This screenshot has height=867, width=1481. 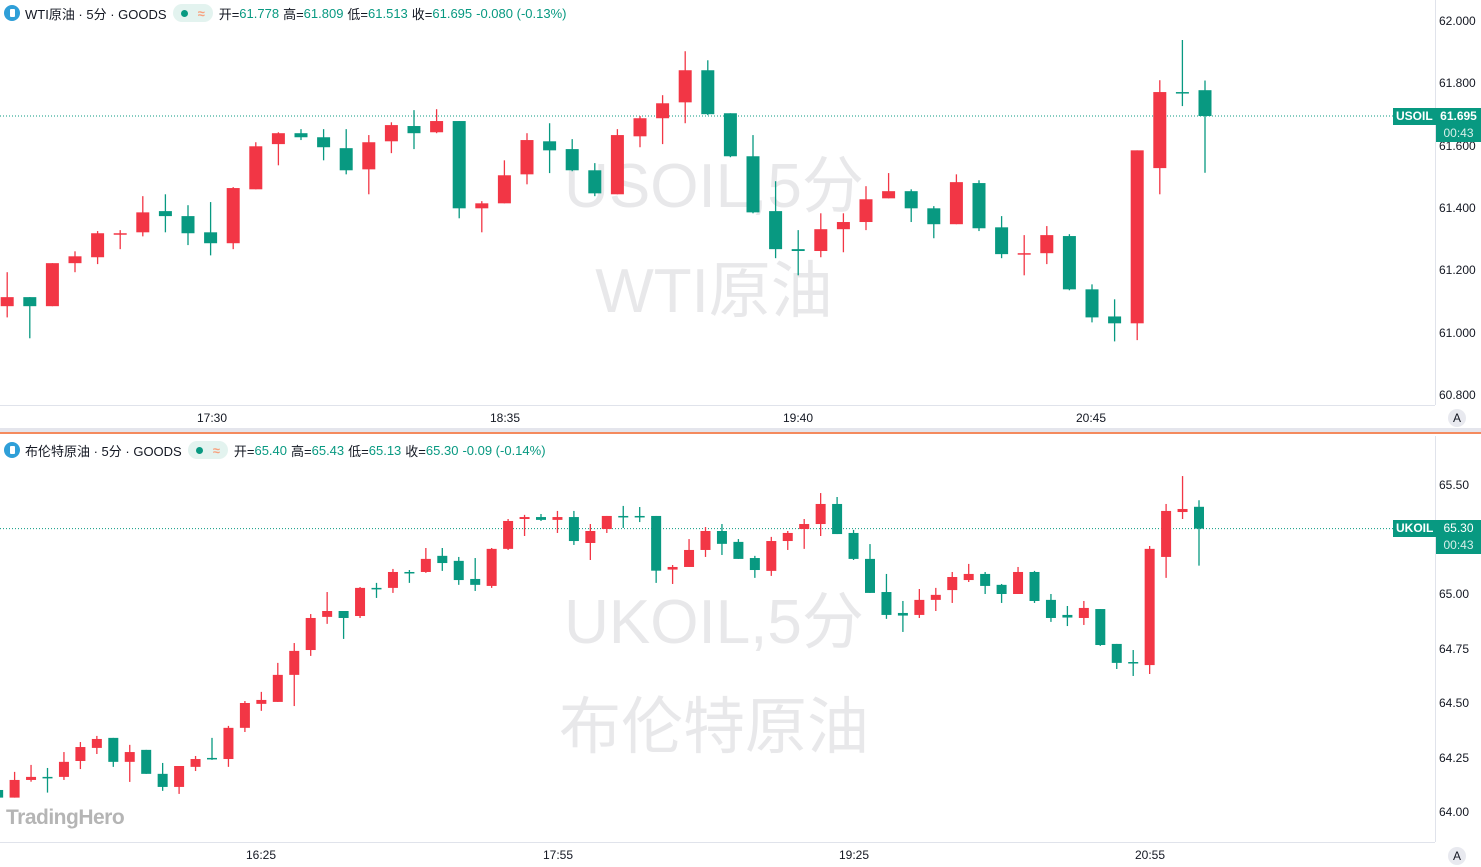 What do you see at coordinates (96, 14) in the screenshot?
I see `symbol-title: WTI原油 · 5分 · GOODS` at bounding box center [96, 14].